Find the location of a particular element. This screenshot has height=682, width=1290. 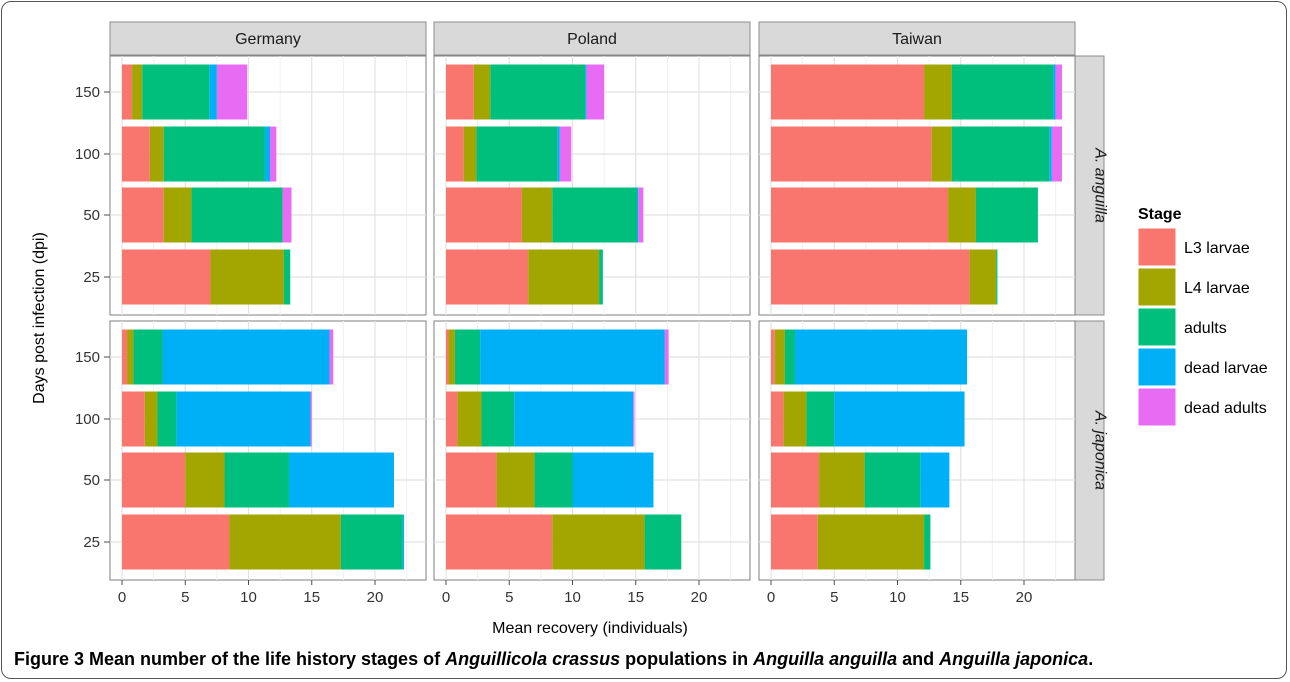

caption-species-2: Anguilla anguilla is located at coordinates (825, 659).